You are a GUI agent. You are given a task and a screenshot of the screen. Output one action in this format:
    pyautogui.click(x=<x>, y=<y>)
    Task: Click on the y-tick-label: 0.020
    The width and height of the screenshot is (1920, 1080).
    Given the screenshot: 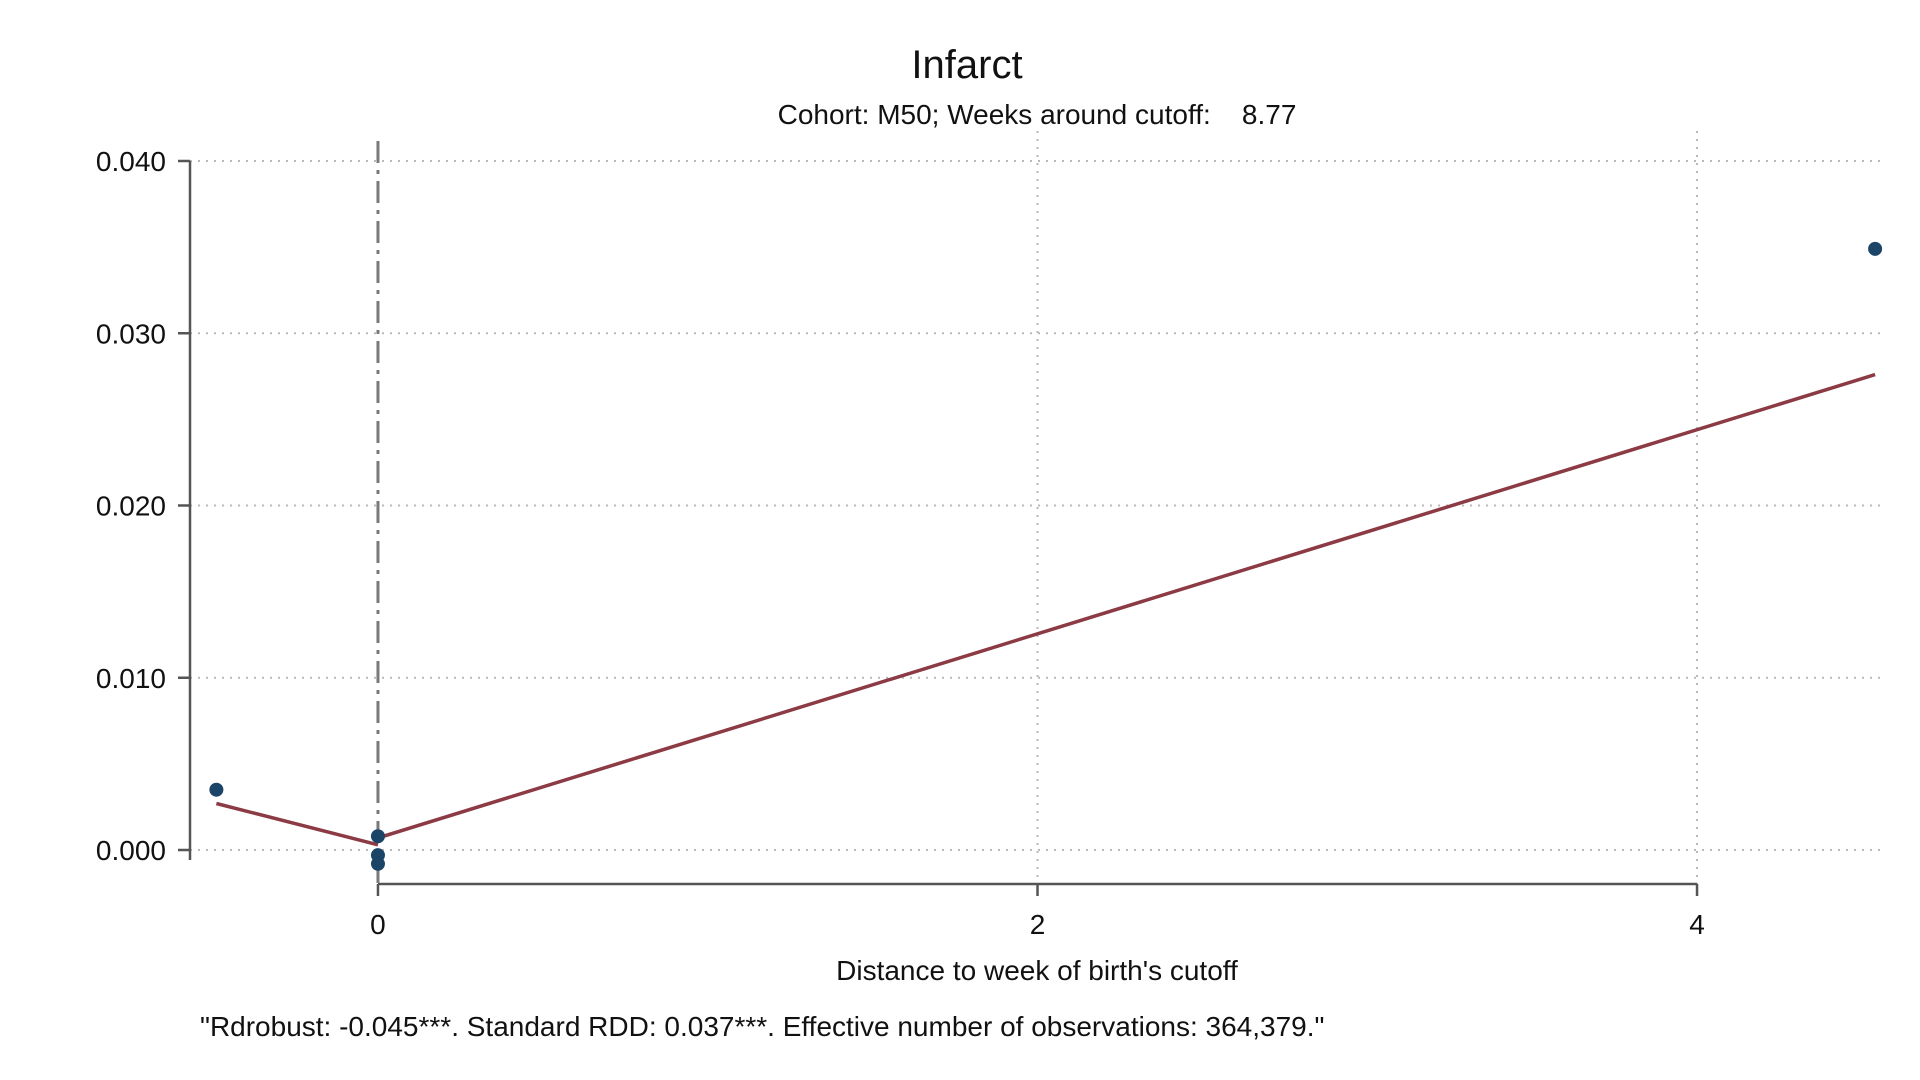 What is the action you would take?
    pyautogui.click(x=131, y=506)
    